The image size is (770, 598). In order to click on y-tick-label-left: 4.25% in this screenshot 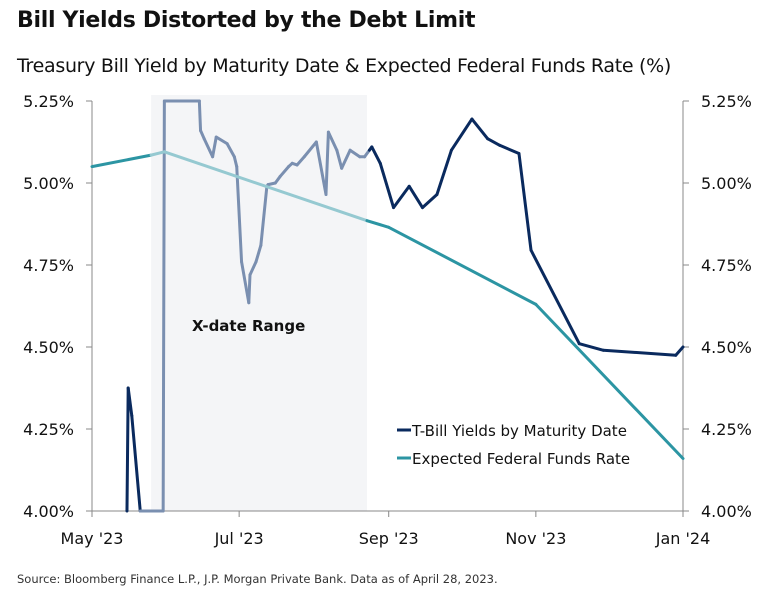, I will do `click(48, 429)`.